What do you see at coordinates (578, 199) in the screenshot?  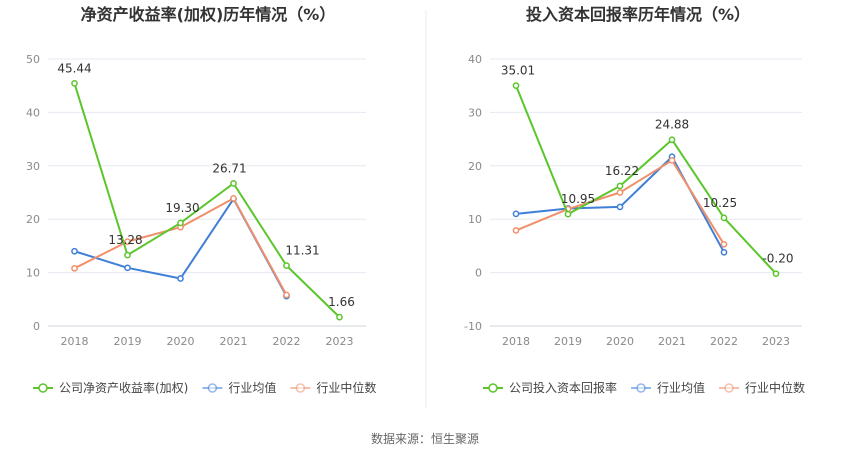 I see `data-label: 10.95` at bounding box center [578, 199].